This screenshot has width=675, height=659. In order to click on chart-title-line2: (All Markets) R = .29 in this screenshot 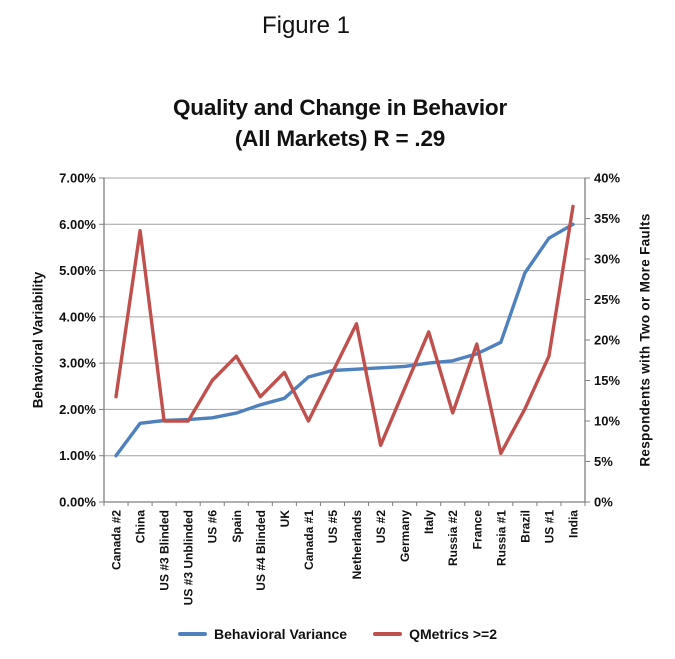, I will do `click(340, 138)`.